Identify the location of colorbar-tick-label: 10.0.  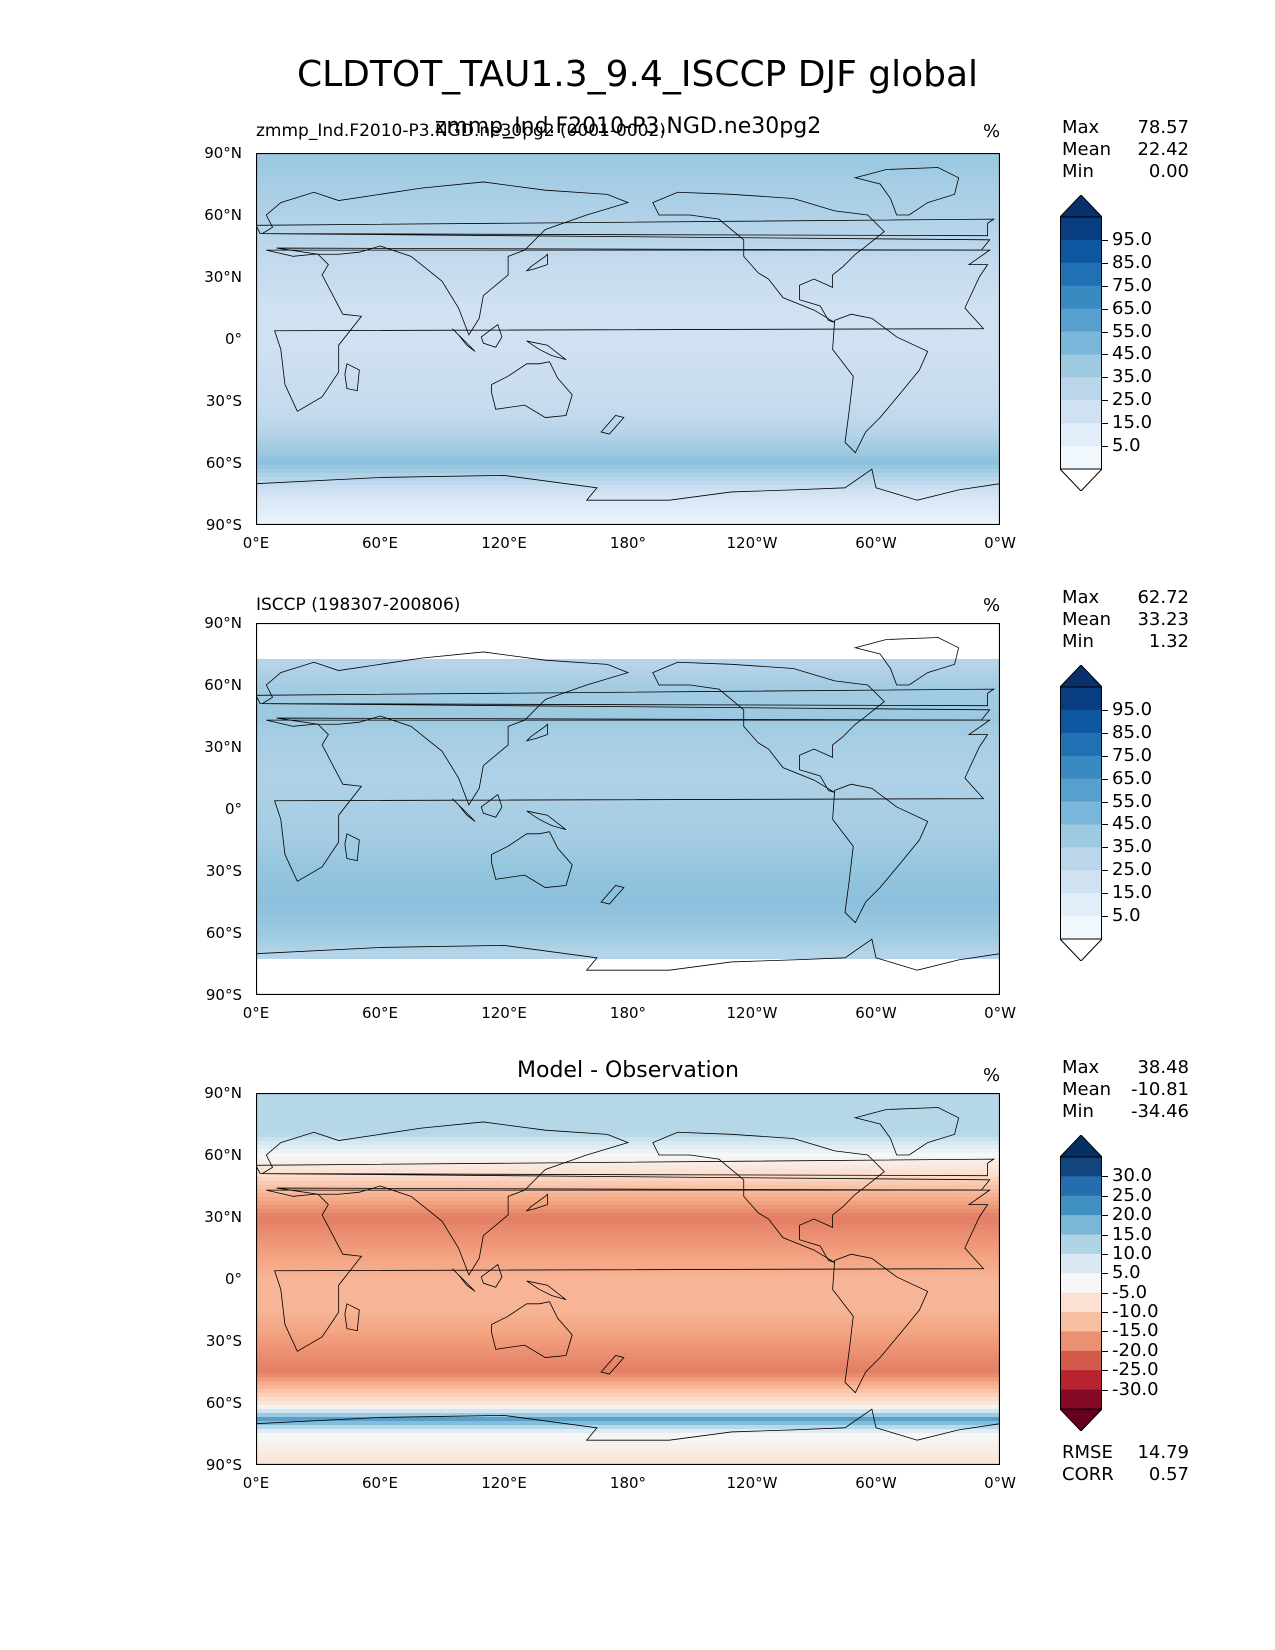
(1132, 1253).